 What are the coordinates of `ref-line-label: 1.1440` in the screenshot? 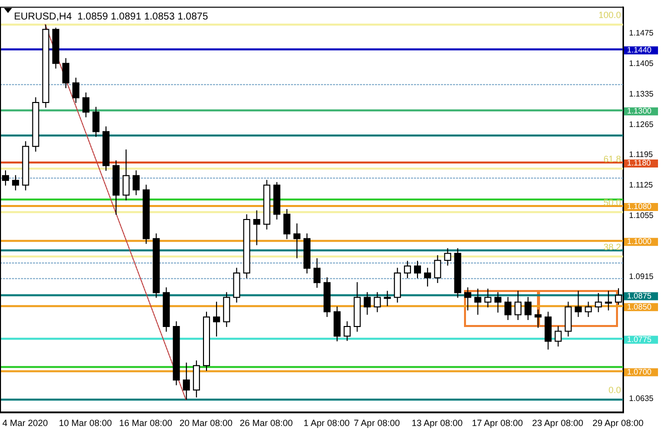 It's located at (639, 50).